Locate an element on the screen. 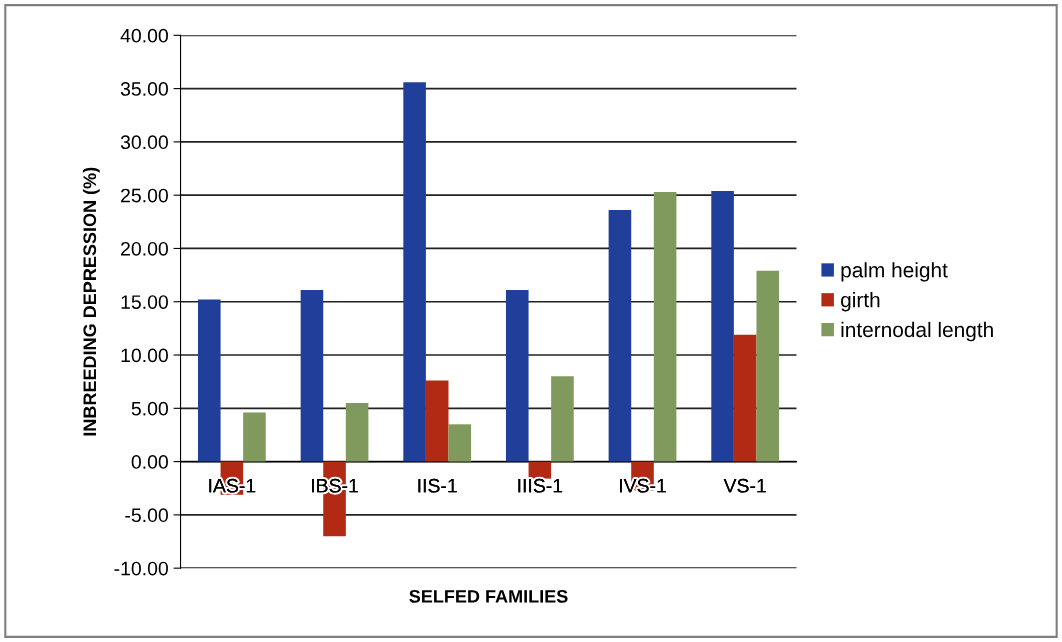 The image size is (1062, 642). y-tick-label: 30.00 is located at coordinates (144, 142).